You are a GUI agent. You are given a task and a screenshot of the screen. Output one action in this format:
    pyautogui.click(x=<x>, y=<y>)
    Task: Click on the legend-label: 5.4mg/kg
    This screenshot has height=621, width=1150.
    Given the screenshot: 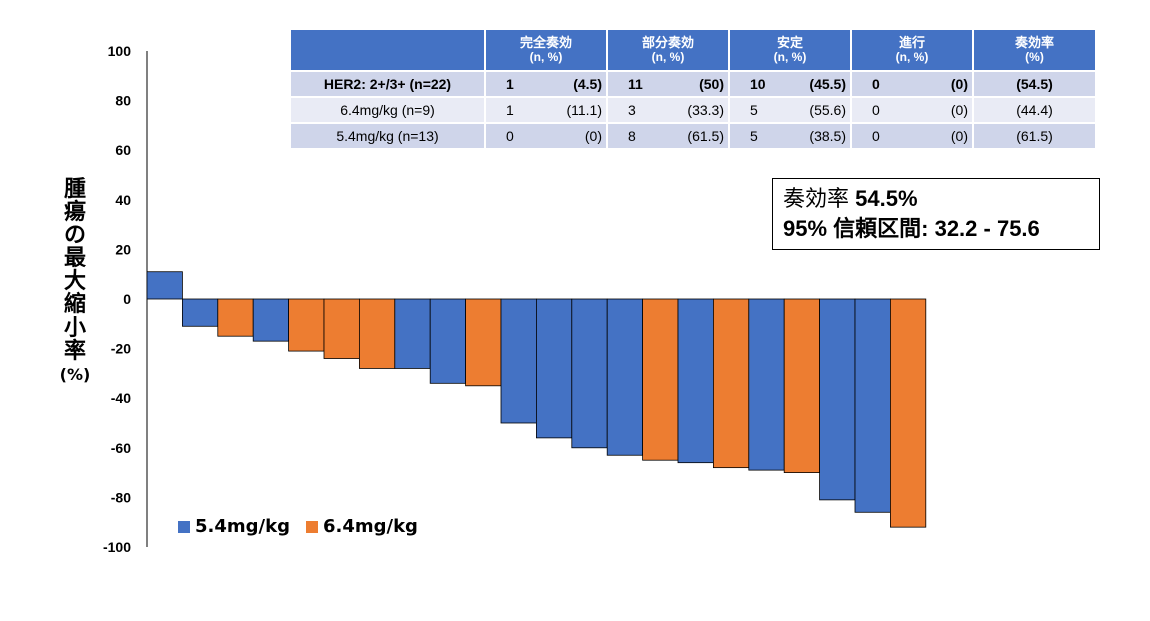 What is the action you would take?
    pyautogui.click(x=242, y=526)
    